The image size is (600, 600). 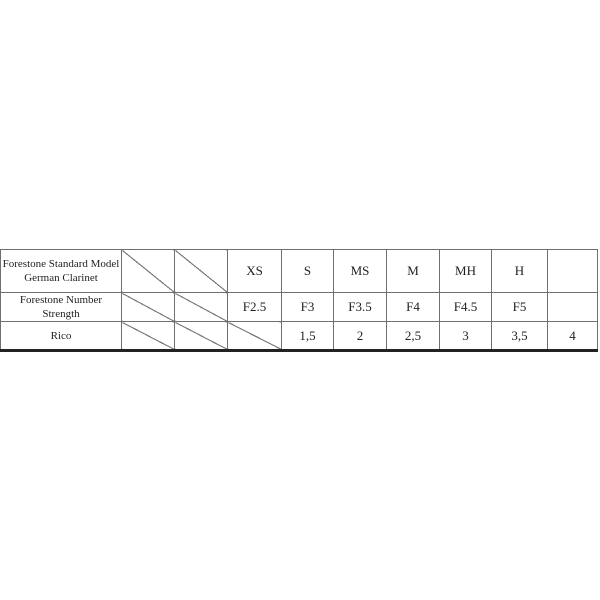 What do you see at coordinates (254, 271) in the screenshot?
I see `value-cell: XS` at bounding box center [254, 271].